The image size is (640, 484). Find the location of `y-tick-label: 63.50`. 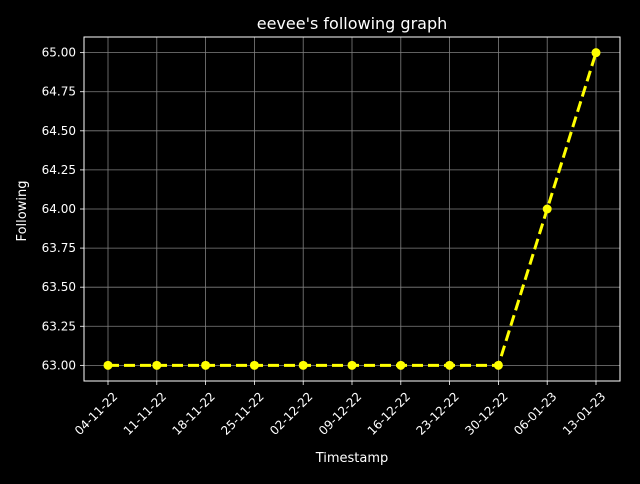

y-tick-label: 63.50 is located at coordinates (59, 287).